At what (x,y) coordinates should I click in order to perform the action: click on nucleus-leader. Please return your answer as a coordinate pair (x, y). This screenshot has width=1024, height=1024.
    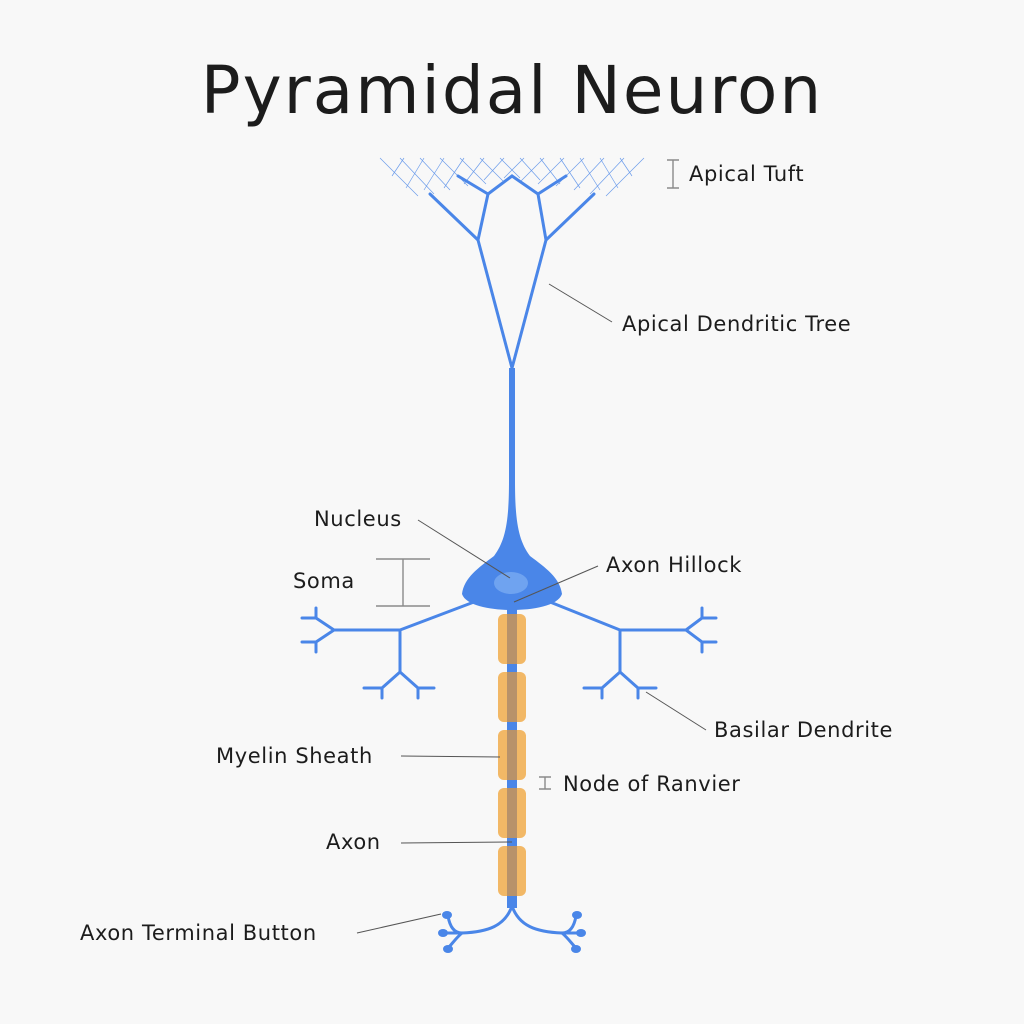
    Looking at the image, I should click on (464, 549).